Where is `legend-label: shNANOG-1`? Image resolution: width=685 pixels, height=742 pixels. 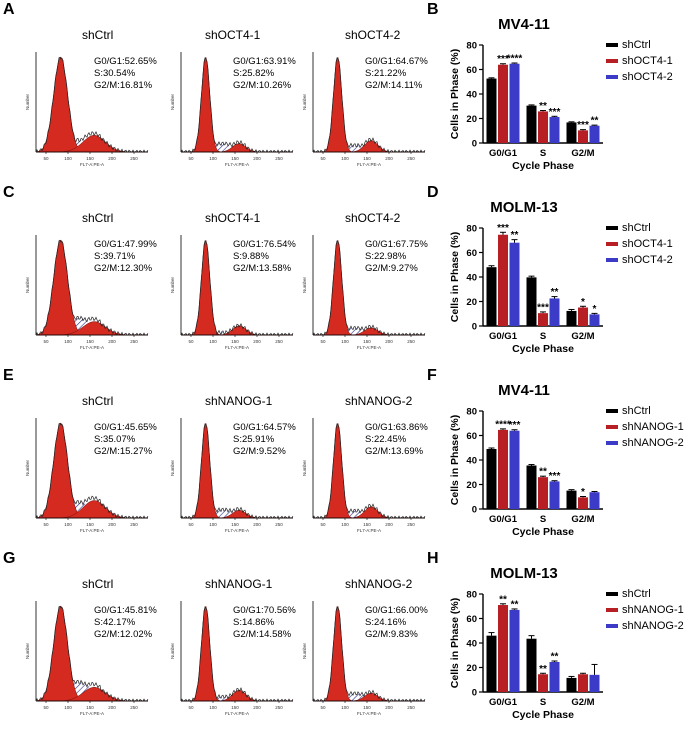 legend-label: shNANOG-1 is located at coordinates (653, 427).